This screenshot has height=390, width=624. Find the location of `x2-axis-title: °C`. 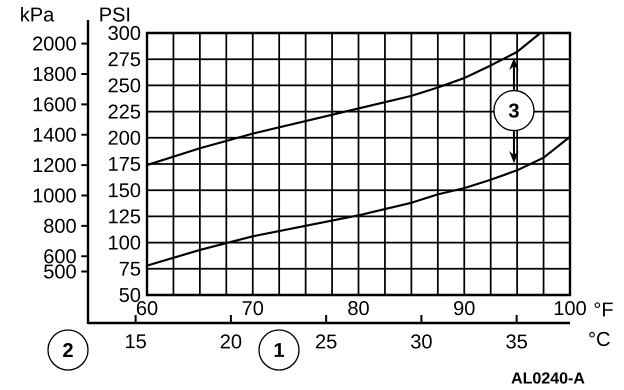

x2-axis-title: °C is located at coordinates (599, 339).